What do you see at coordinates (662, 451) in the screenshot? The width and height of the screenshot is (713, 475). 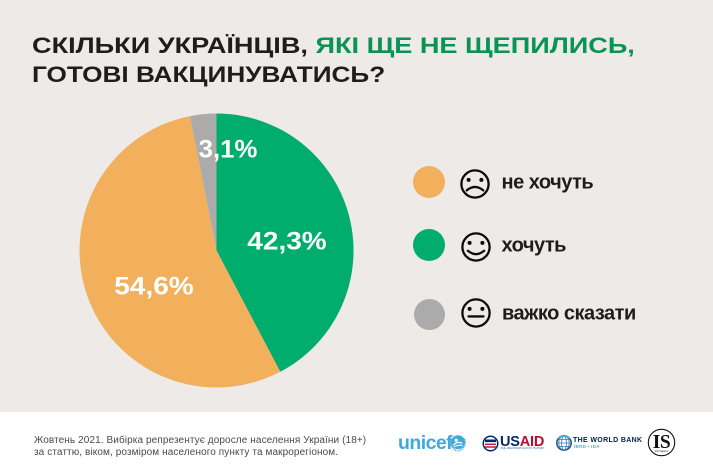 I see `svg-text: Info Sapiens` at bounding box center [662, 451].